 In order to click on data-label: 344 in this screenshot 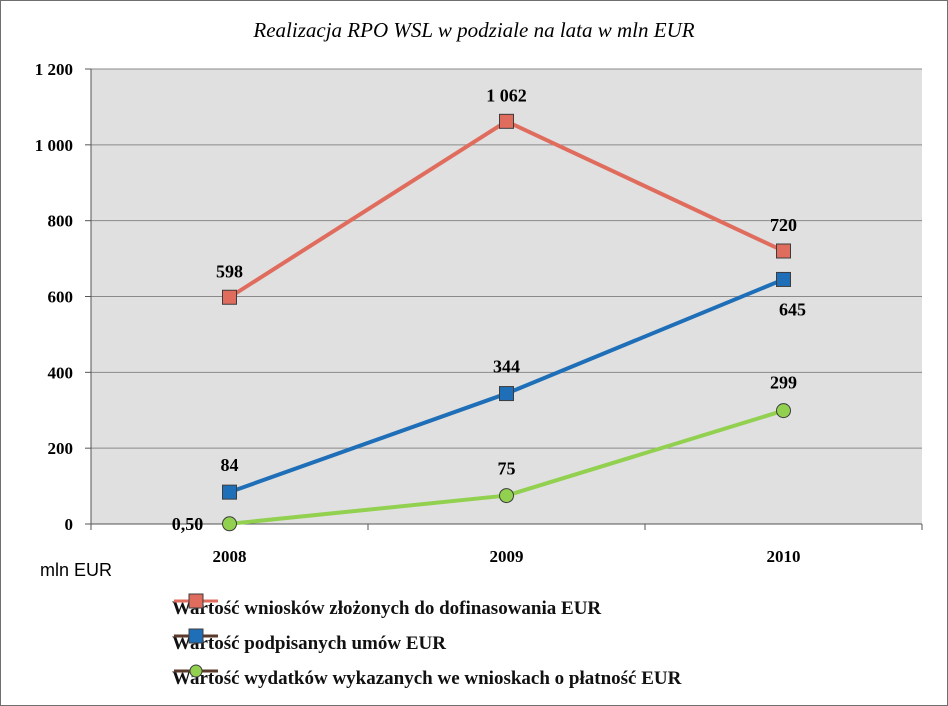, I will do `click(506, 367)`.